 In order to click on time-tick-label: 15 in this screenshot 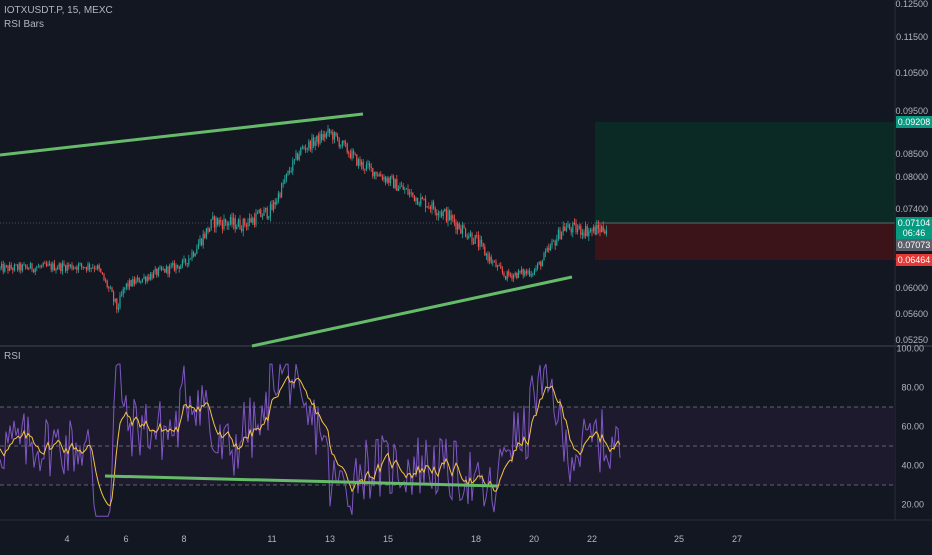, I will do `click(388, 539)`.